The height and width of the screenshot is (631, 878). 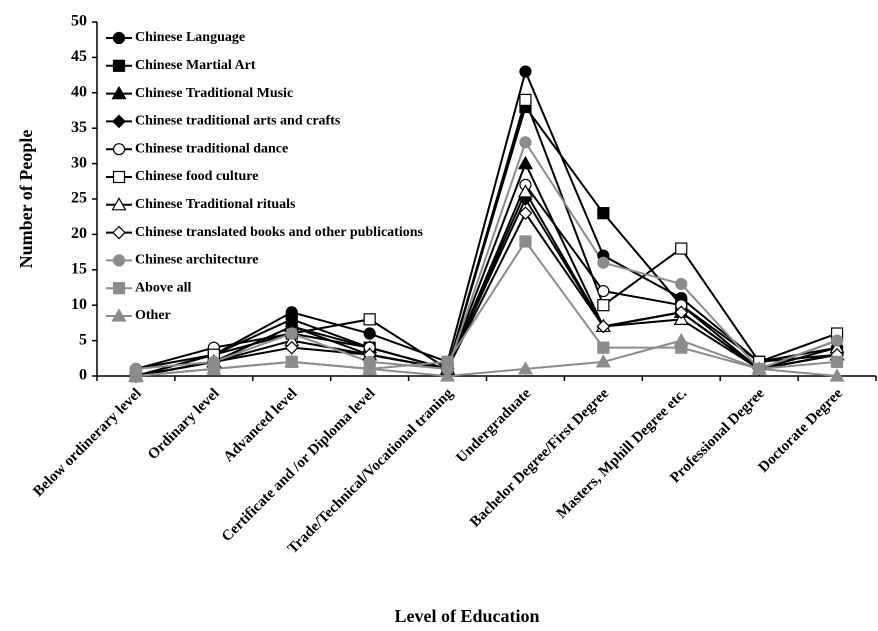 I want to click on legend-label: Chinese Language, so click(x=190, y=37).